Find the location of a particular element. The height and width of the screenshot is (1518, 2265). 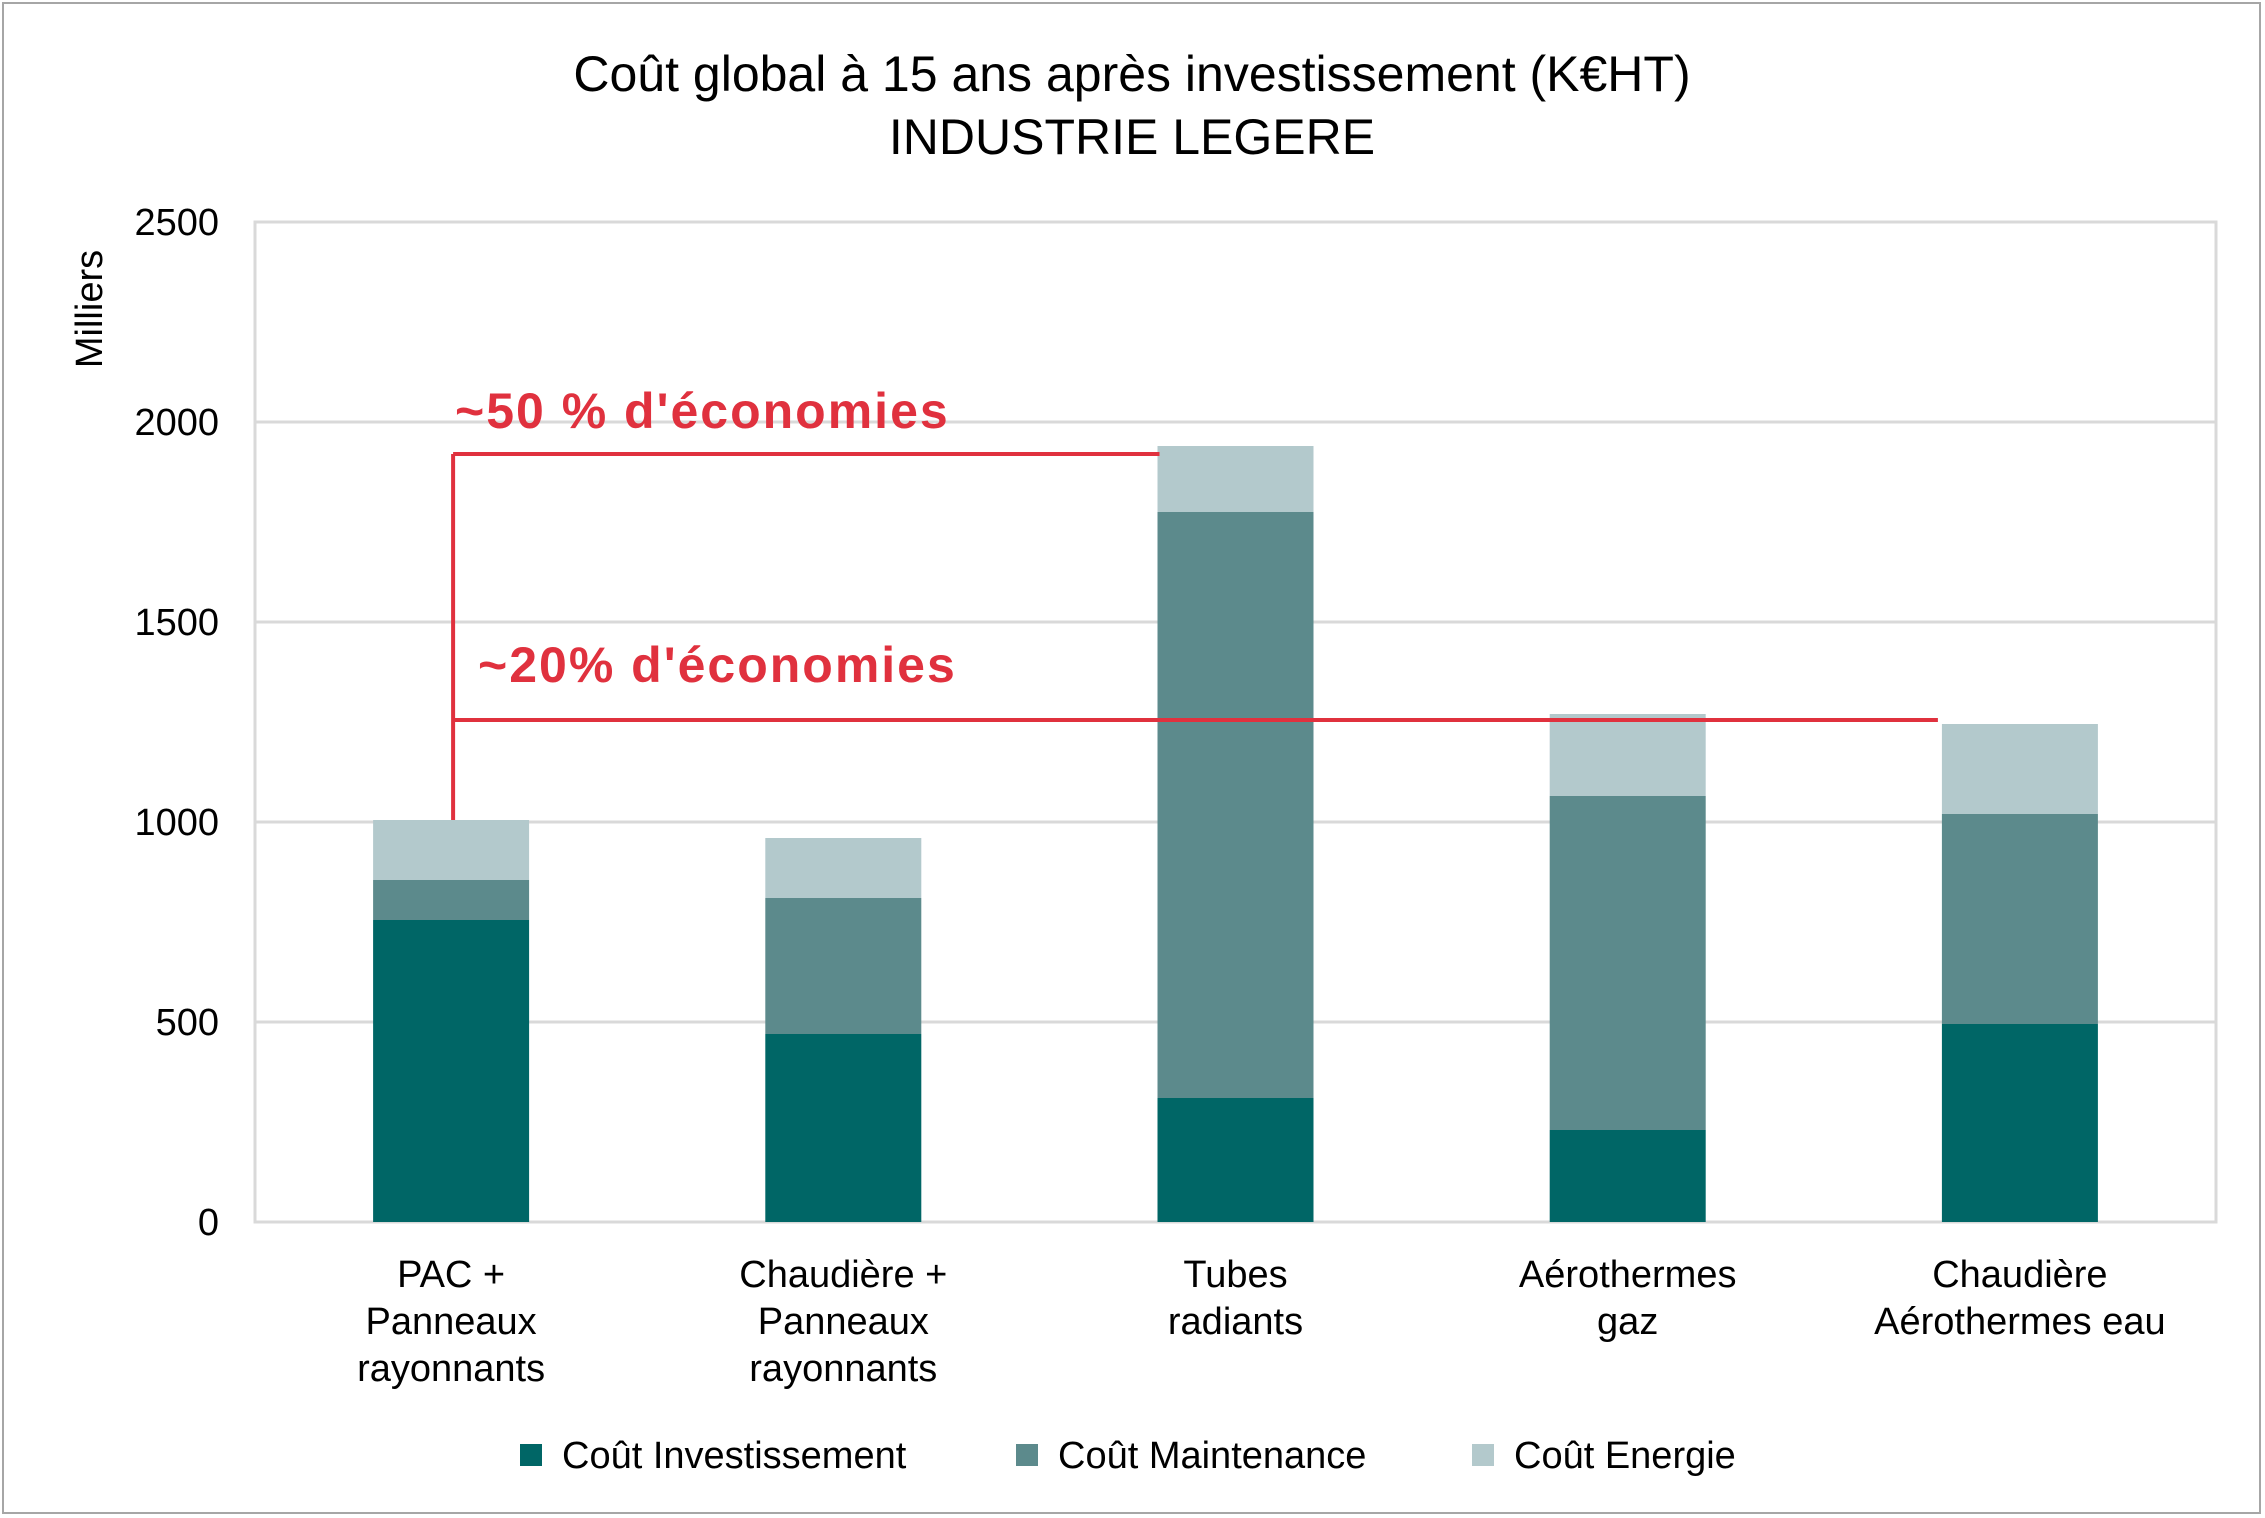

legend-label: Coût Maintenance is located at coordinates (1212, 1456).